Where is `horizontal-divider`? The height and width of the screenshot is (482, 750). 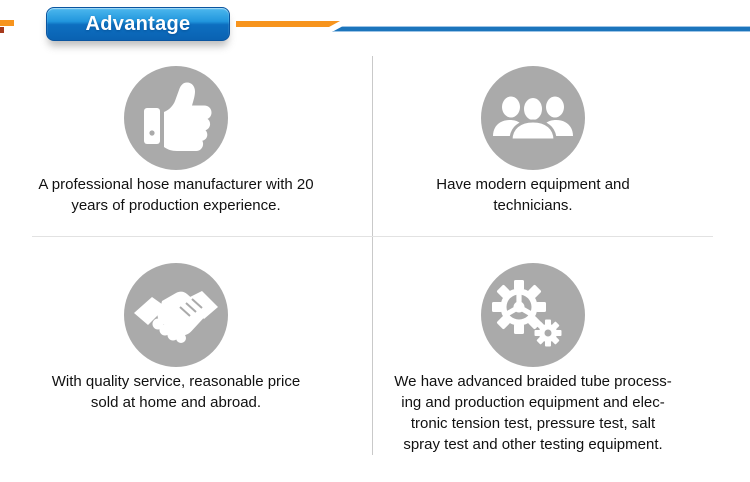
horizontal-divider is located at coordinates (372, 236).